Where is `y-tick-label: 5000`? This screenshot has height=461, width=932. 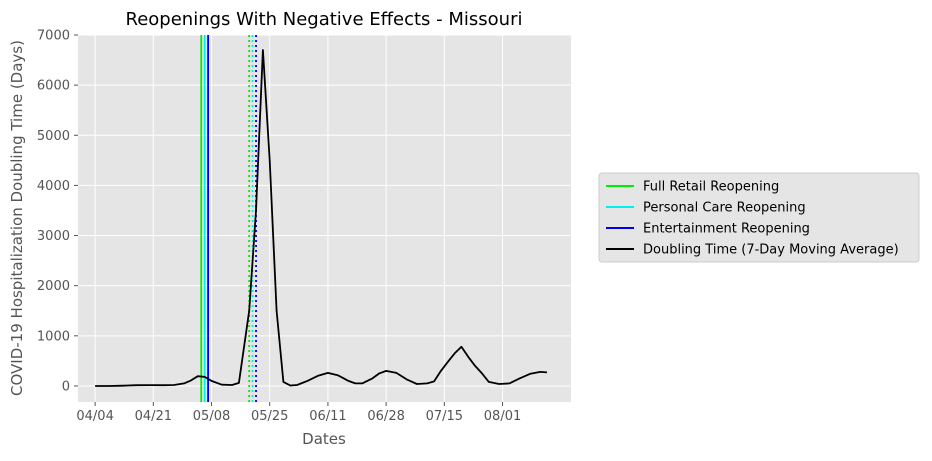 y-tick-label: 5000 is located at coordinates (53, 136).